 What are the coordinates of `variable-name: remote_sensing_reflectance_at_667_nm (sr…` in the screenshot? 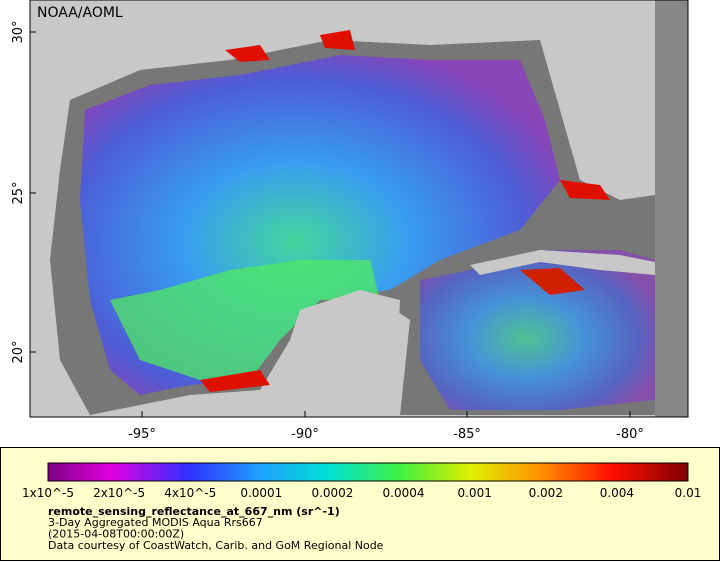 It's located at (194, 511).